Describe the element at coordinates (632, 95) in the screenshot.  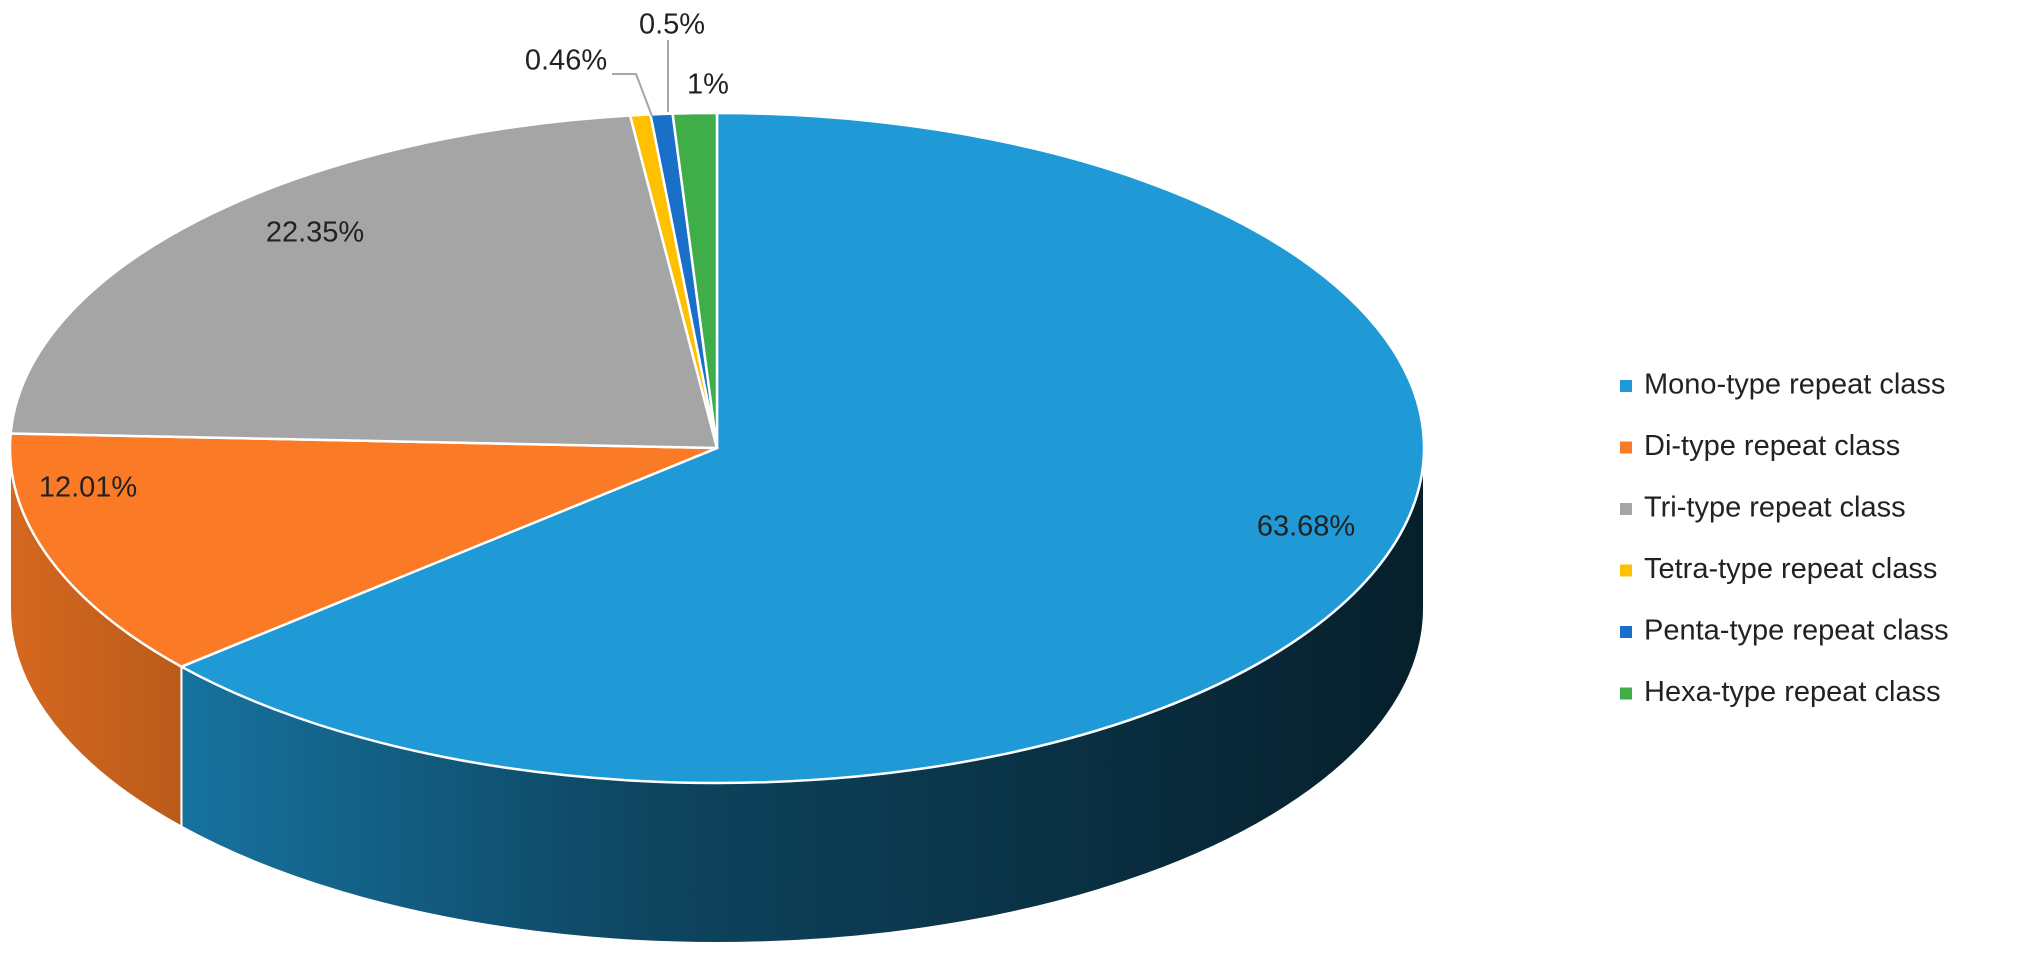
I see `leader-line` at that location.